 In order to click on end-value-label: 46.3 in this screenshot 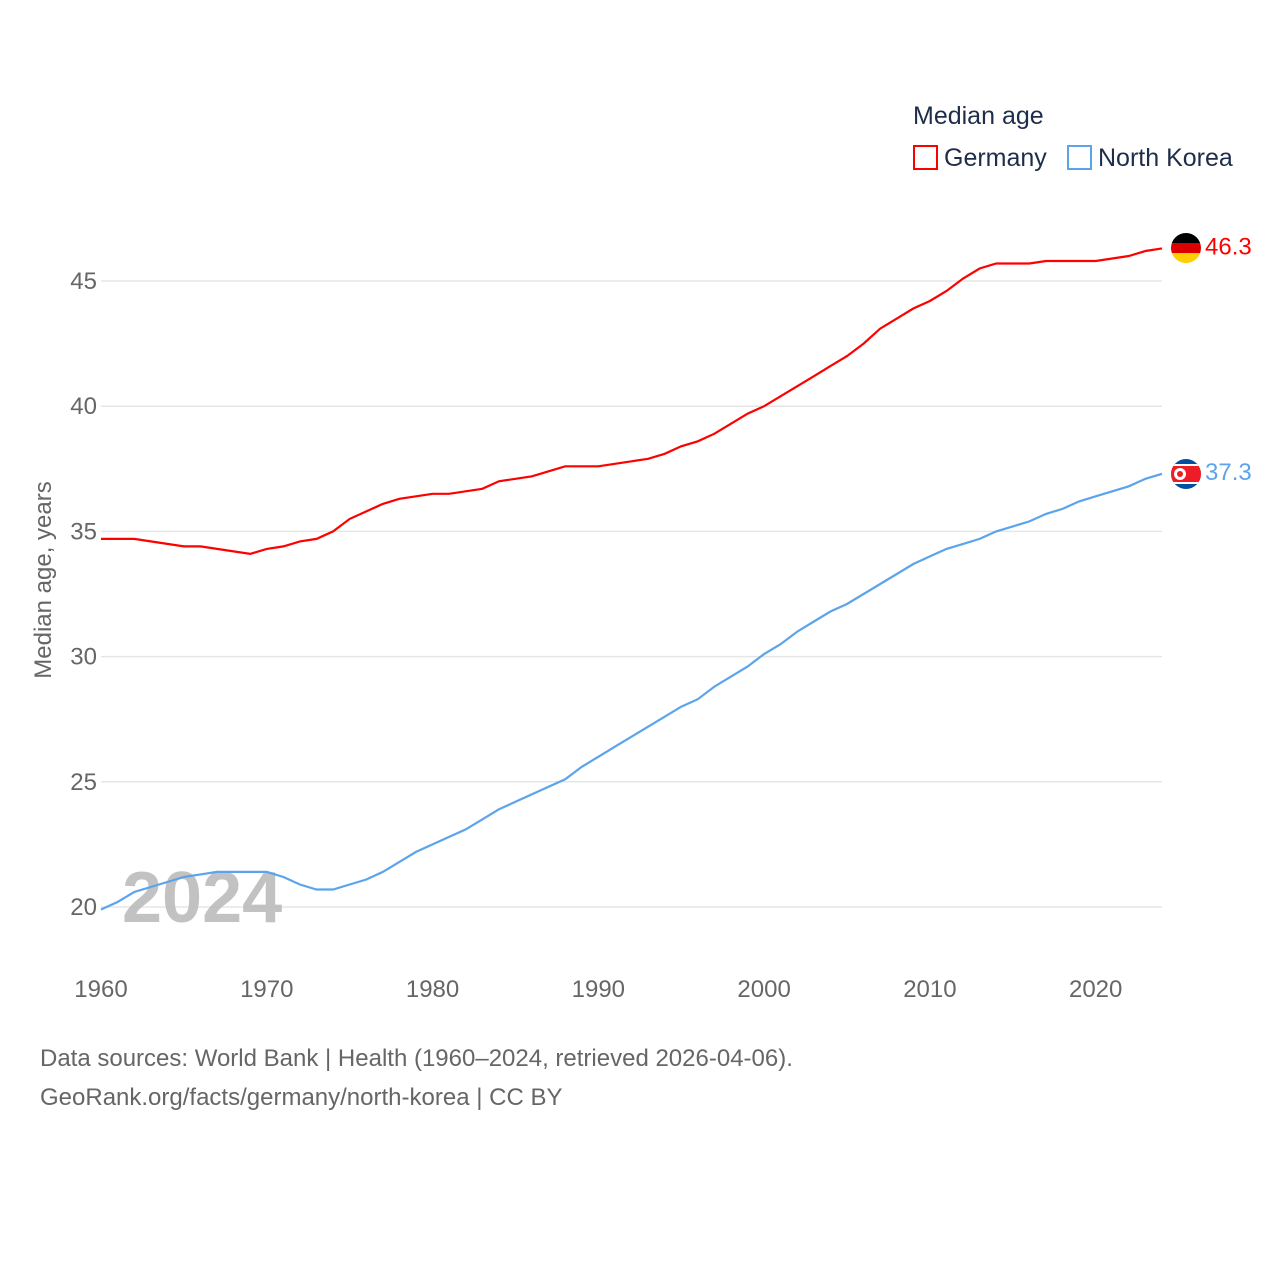, I will do `click(1228, 246)`.